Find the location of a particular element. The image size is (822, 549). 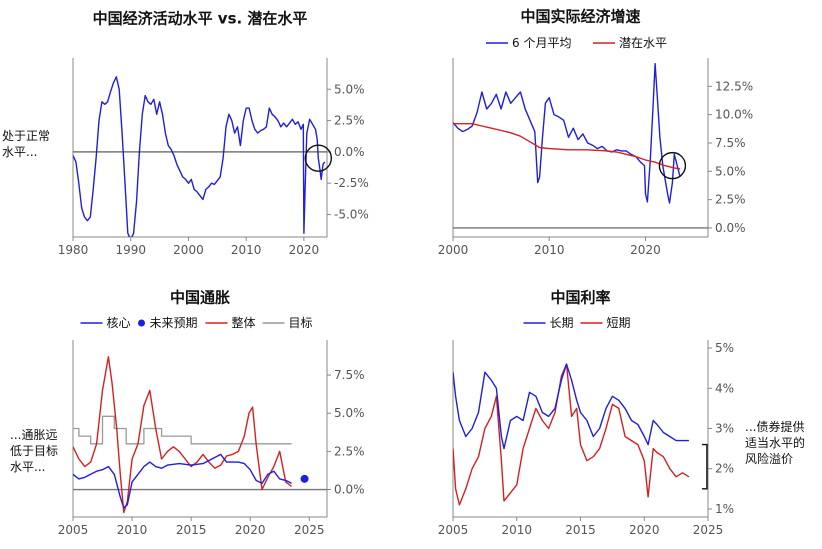

note-rates-line-1: ...债券提供 is located at coordinates (775, 427).